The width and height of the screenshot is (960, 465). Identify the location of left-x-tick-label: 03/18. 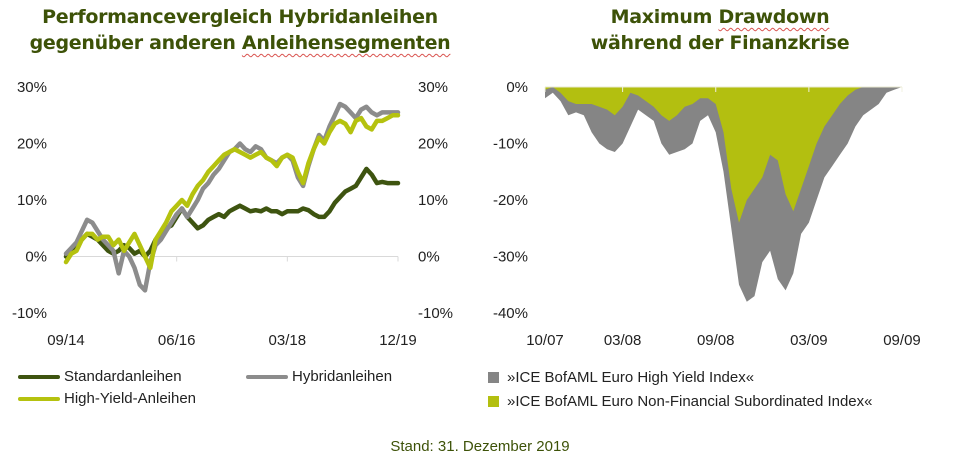
(288, 340).